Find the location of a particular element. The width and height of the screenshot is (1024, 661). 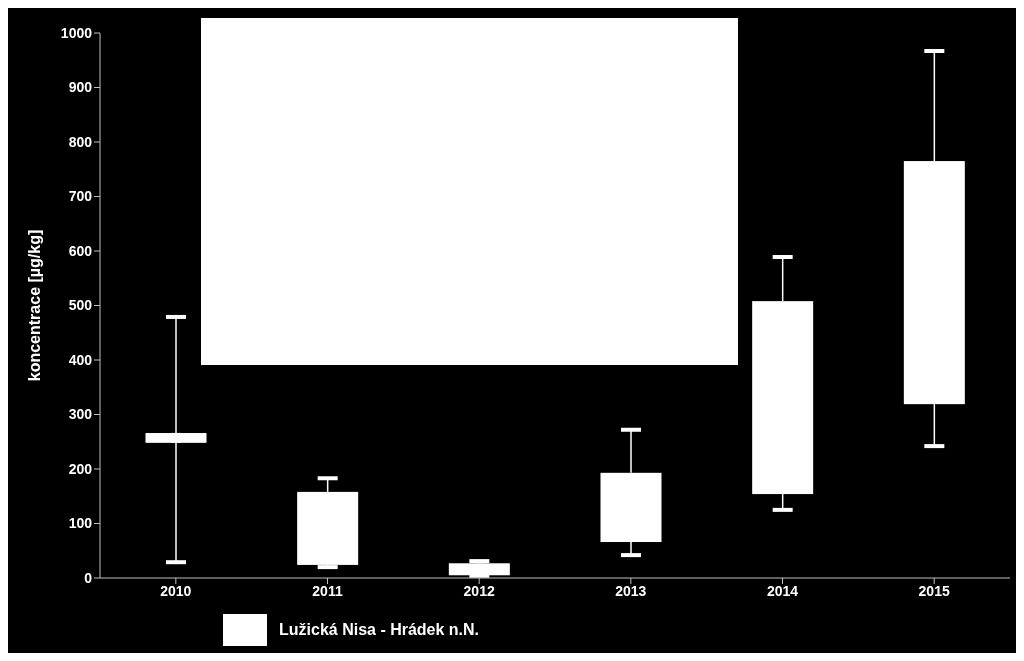

x-tick-label: 2012 is located at coordinates (479, 590).